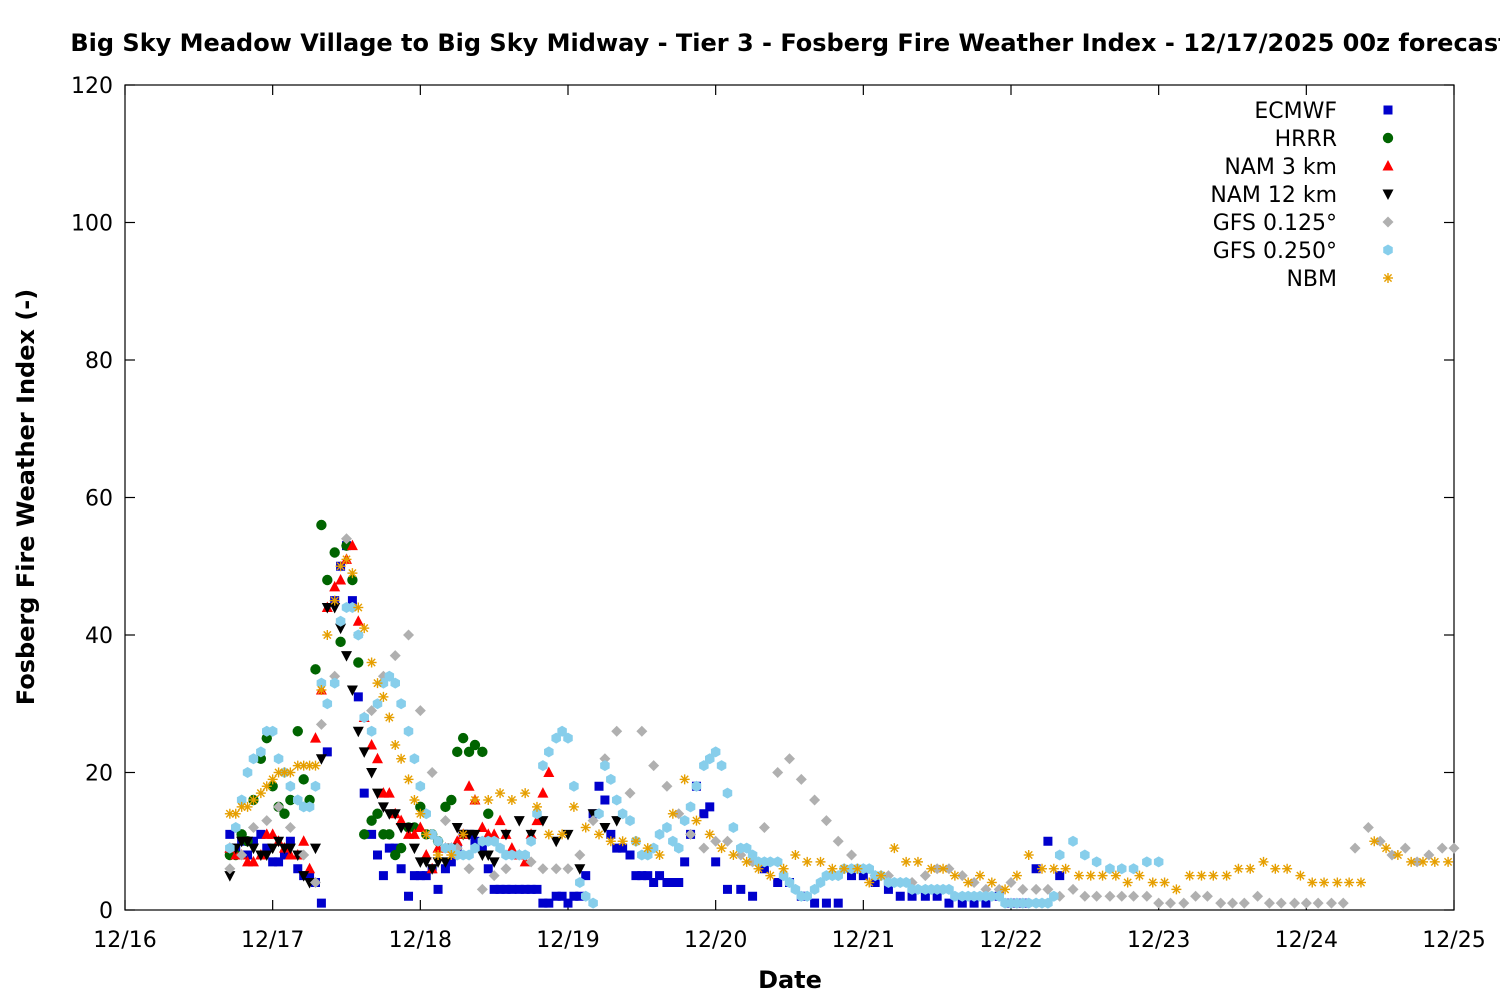 This screenshot has width=1500, height=1000. I want to click on x-tick-label: 12/25, so click(1453, 940).